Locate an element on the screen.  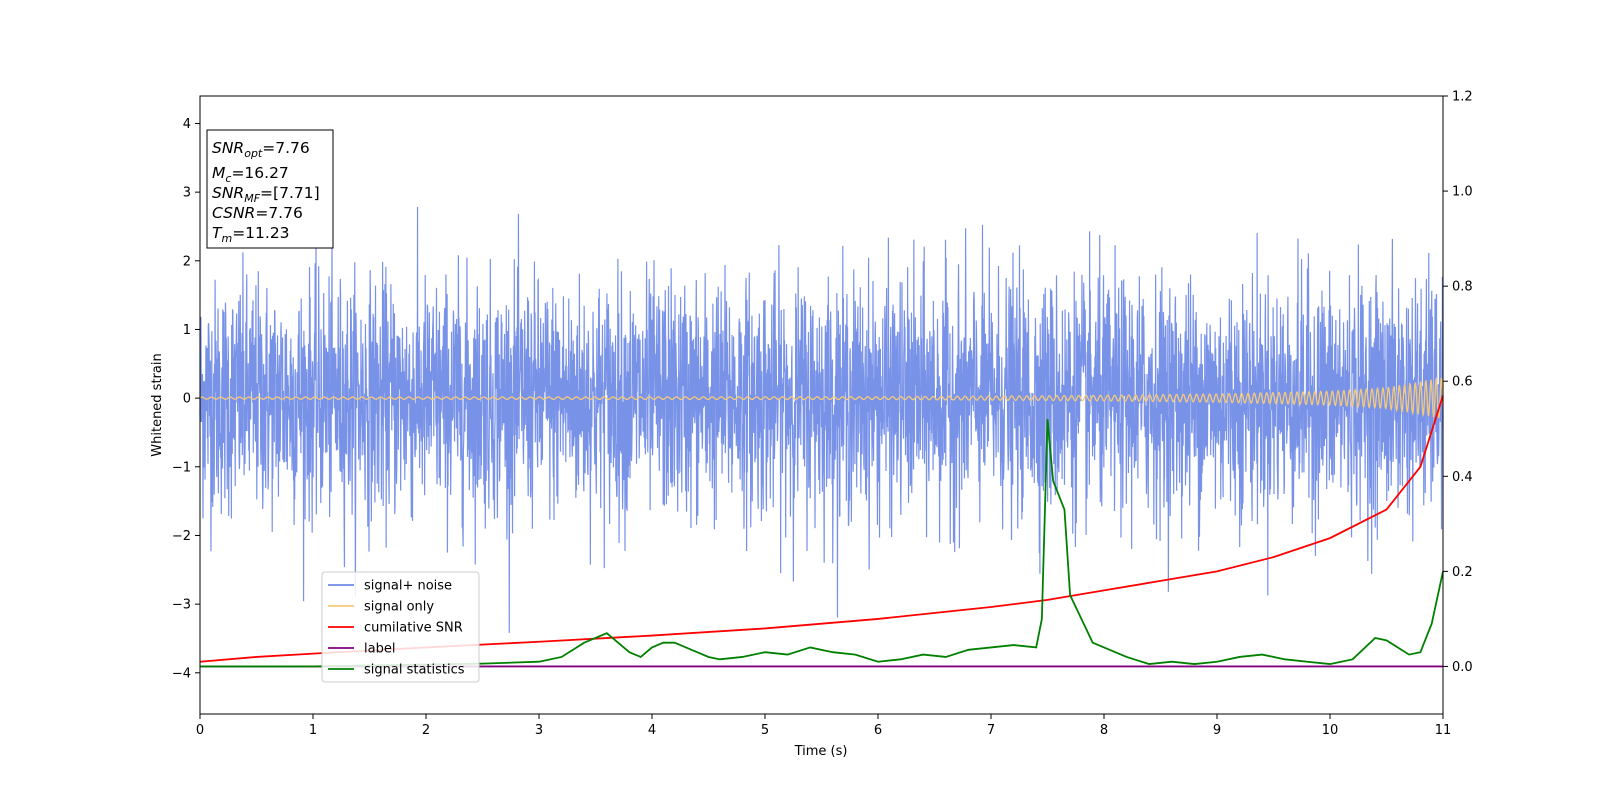
y-right-tick-label: 1.0 is located at coordinates (1462, 192).